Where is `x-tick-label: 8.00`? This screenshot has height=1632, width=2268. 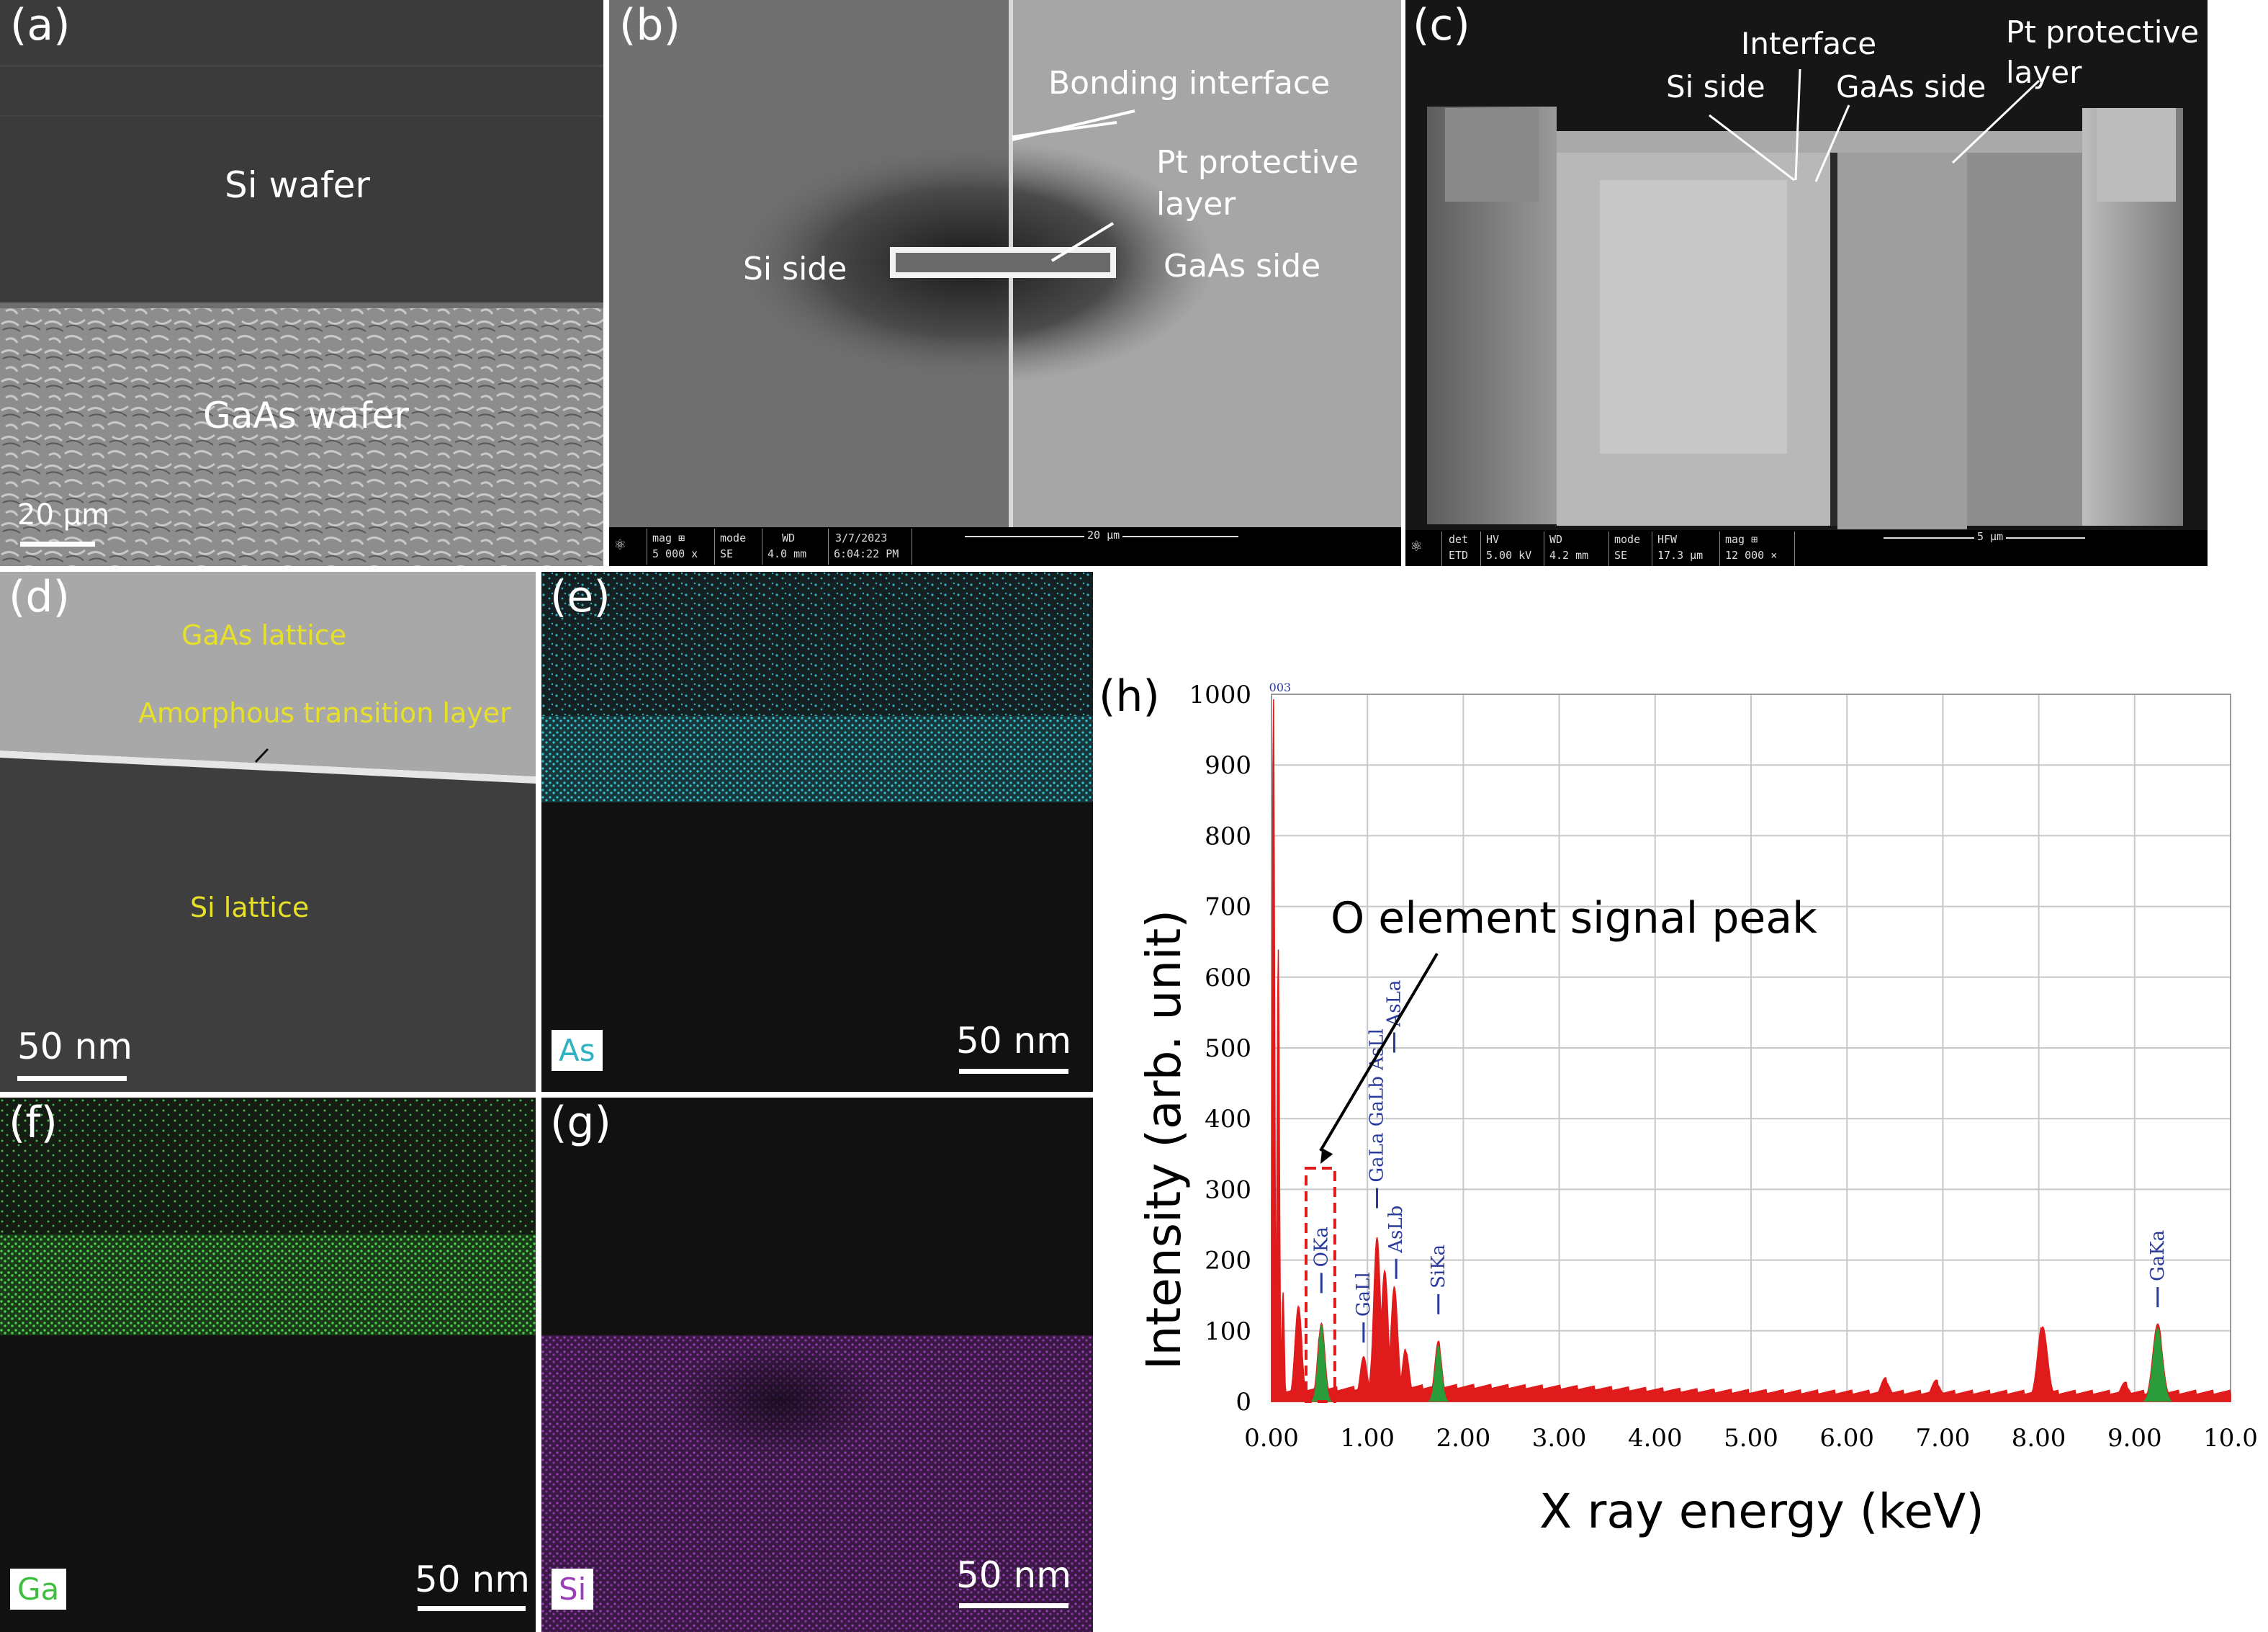
x-tick-label: 8.00 is located at coordinates (2039, 1438).